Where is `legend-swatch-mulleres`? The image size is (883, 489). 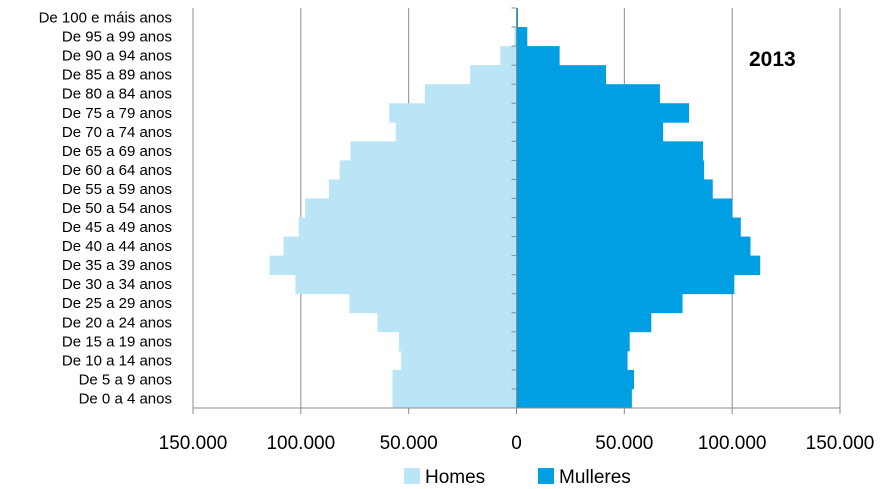 legend-swatch-mulleres is located at coordinates (546, 476).